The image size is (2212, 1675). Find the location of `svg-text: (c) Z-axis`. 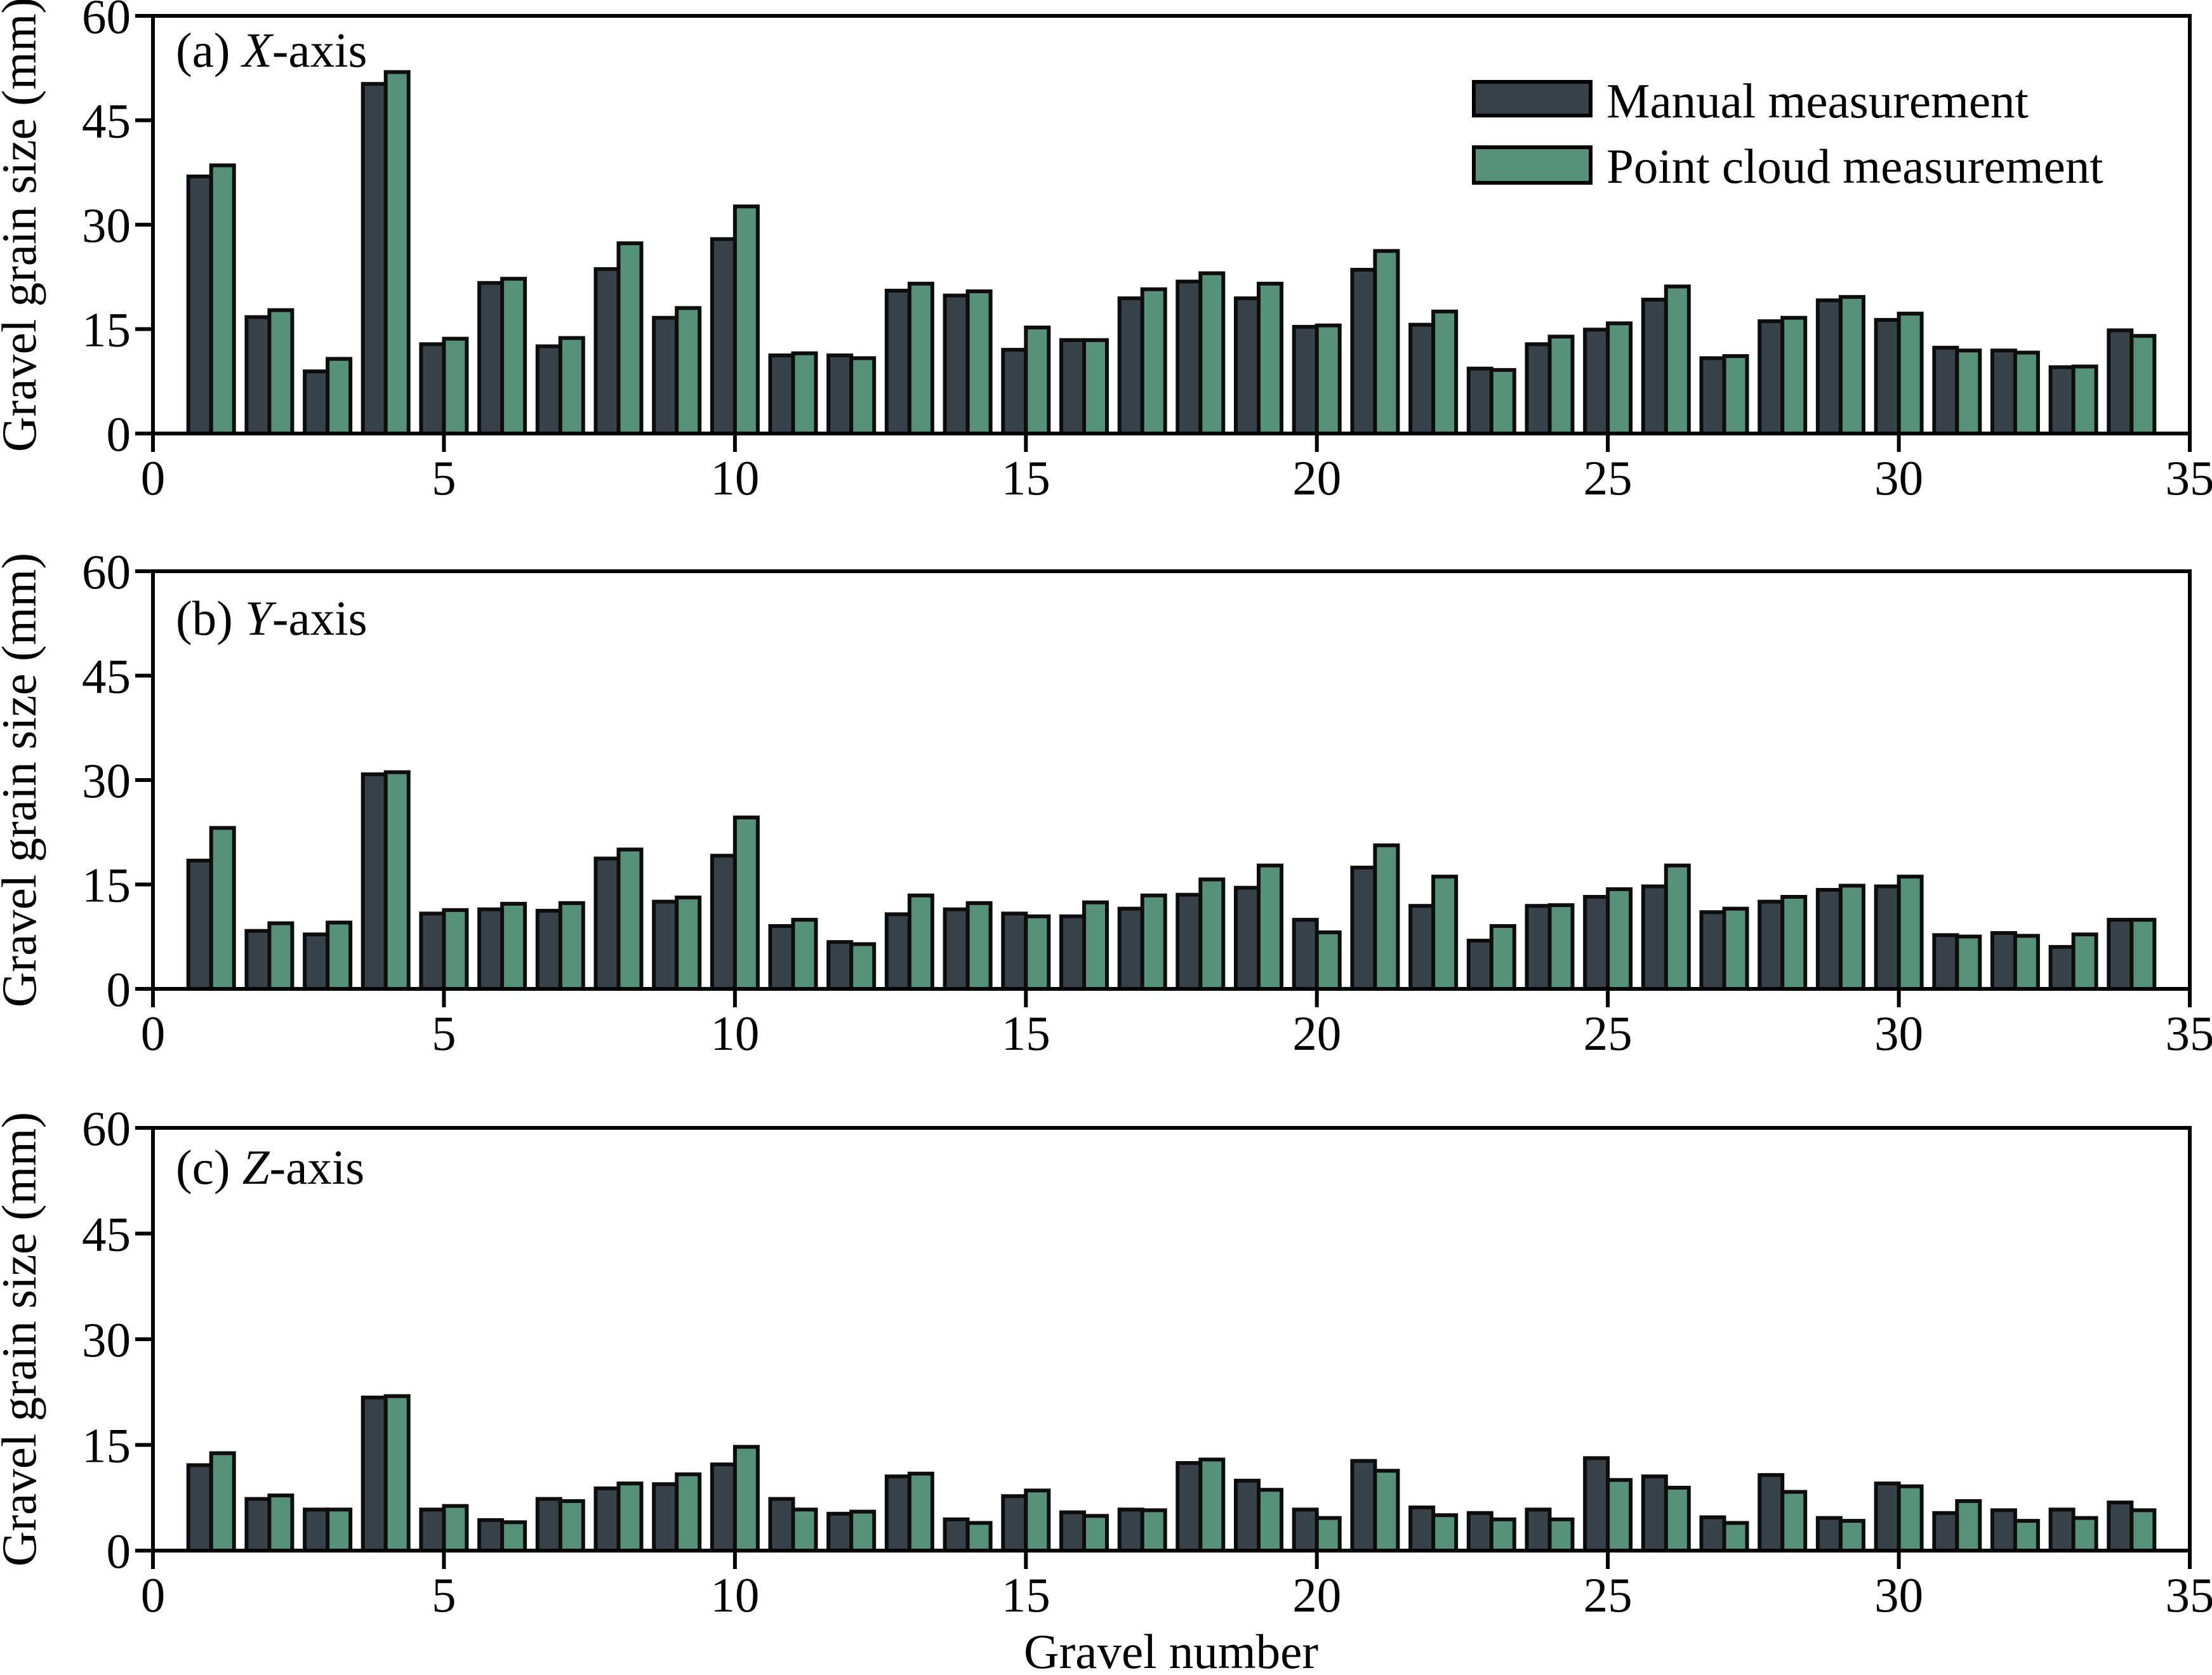

svg-text: (c) Z-axis is located at coordinates (270, 1168).